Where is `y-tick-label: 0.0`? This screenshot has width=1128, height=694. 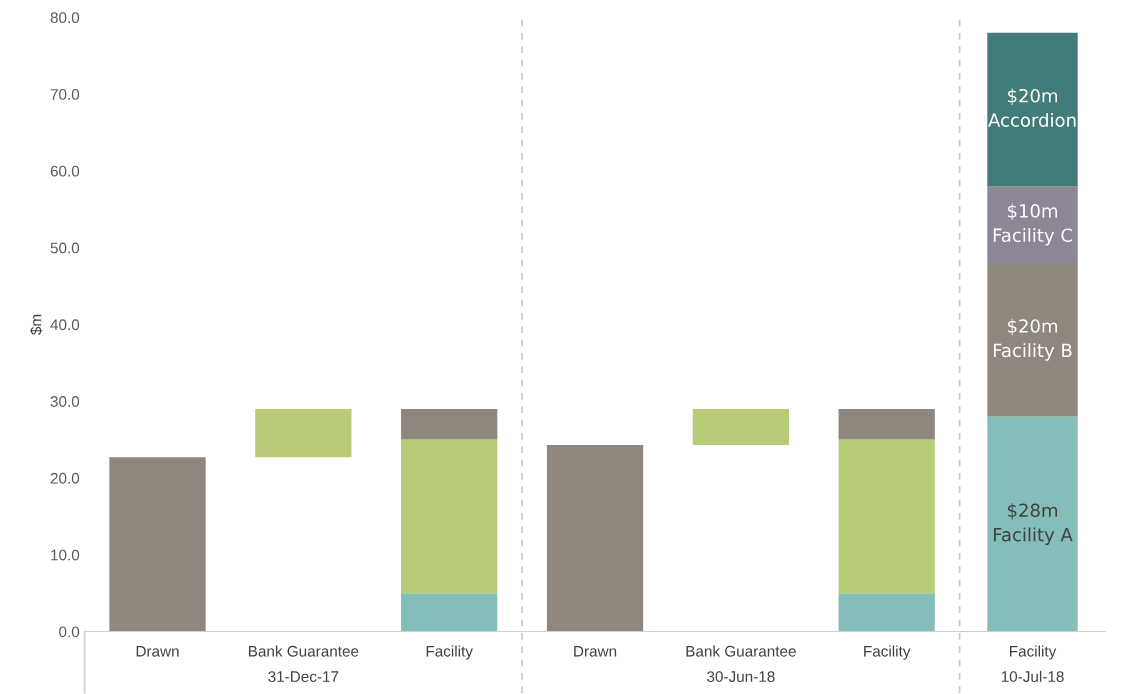
y-tick-label: 0.0 is located at coordinates (69, 632).